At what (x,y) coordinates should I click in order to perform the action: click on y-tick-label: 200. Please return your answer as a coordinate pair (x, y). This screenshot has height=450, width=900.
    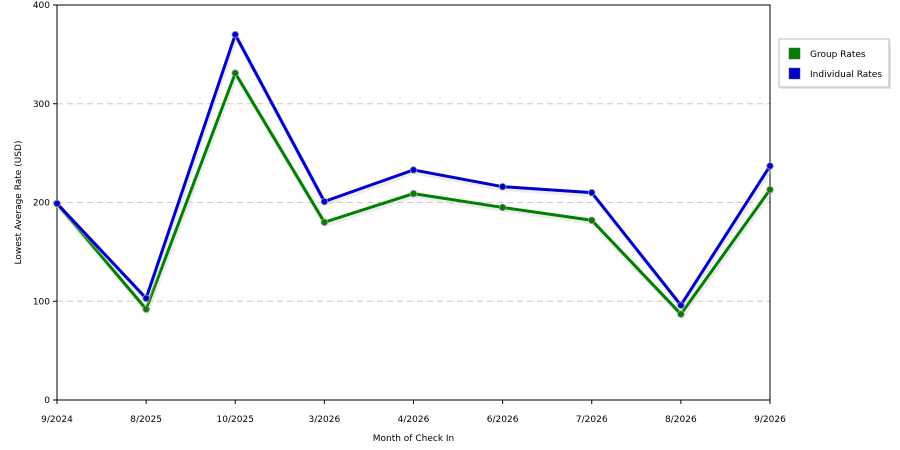
    Looking at the image, I should click on (41, 204).